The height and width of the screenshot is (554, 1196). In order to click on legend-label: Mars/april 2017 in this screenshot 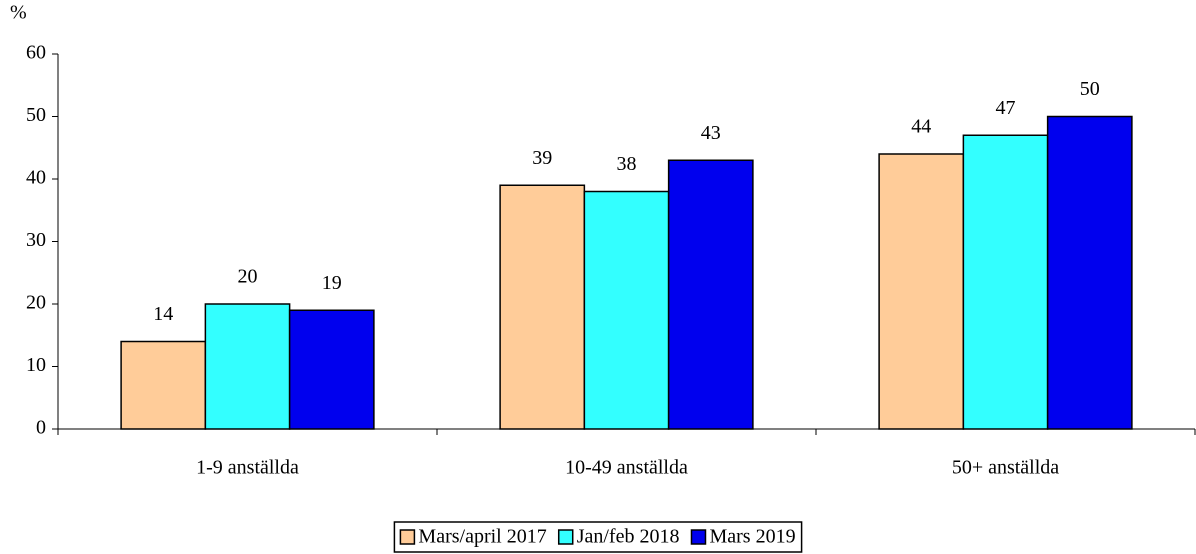, I will do `click(482, 537)`.